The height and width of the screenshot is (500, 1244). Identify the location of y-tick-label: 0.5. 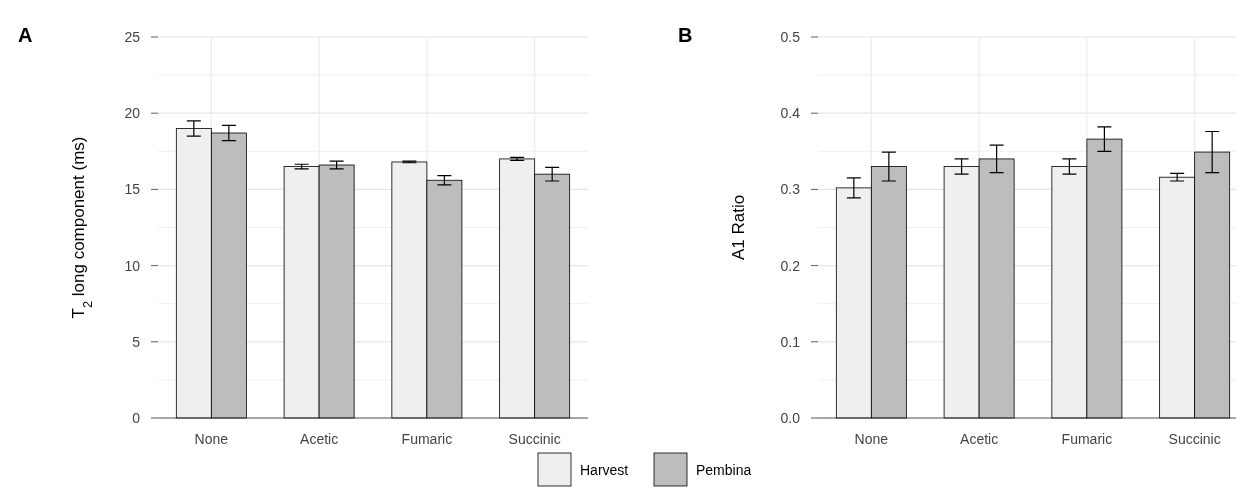
(790, 36).